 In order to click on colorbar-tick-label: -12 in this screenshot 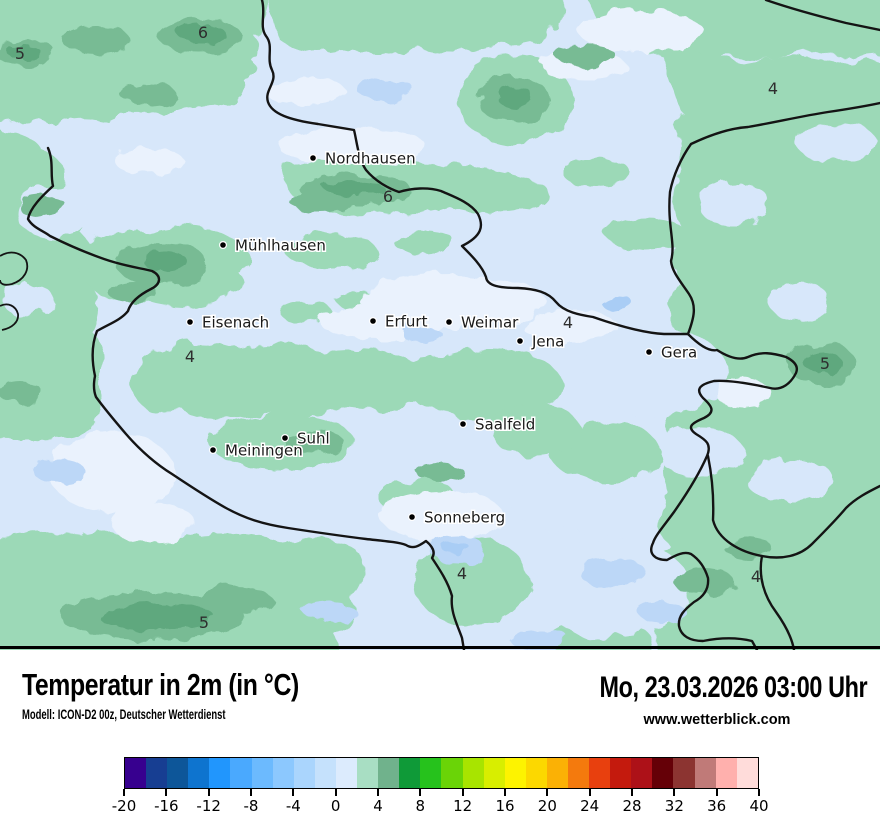, I will do `click(208, 806)`.